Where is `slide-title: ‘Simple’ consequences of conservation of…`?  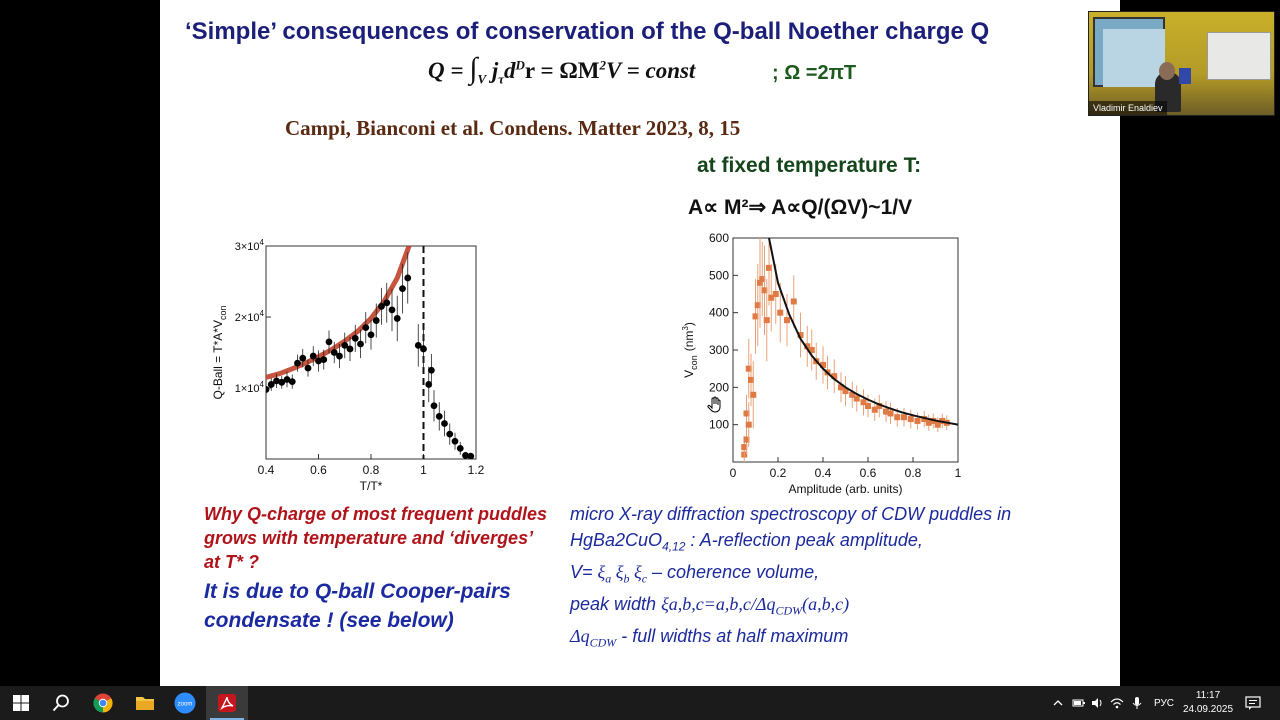 slide-title: ‘Simple’ consequences of conservation of… is located at coordinates (587, 31).